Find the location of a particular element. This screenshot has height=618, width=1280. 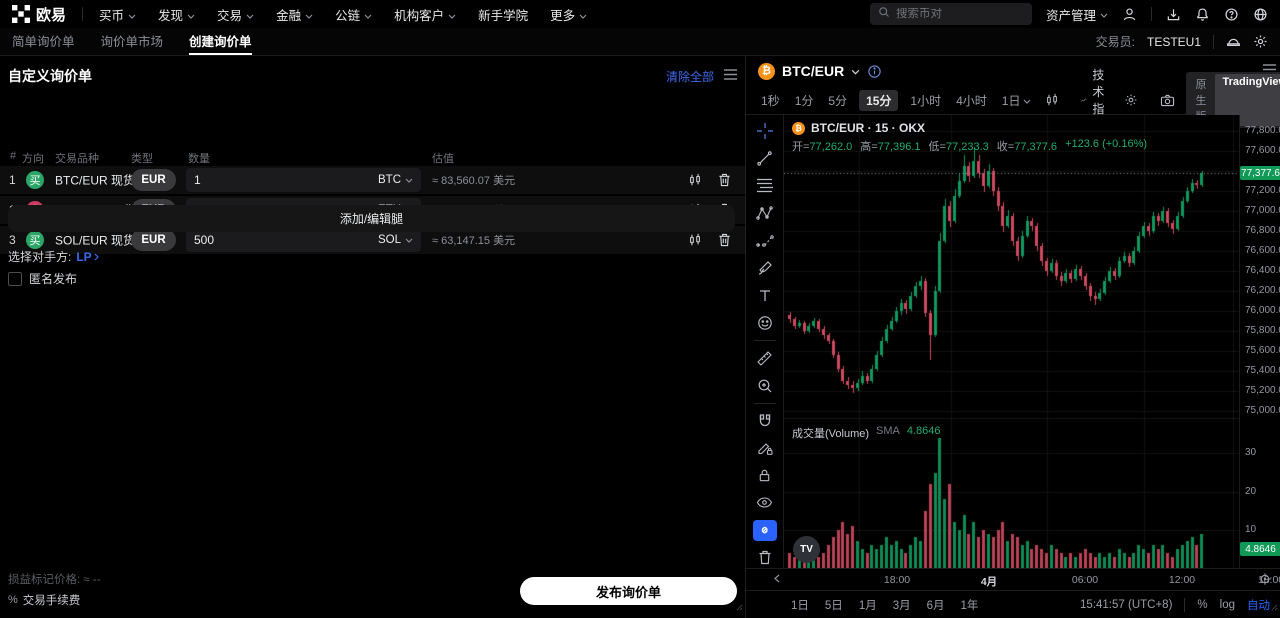

percent-scale-button: % is located at coordinates (1202, 604).